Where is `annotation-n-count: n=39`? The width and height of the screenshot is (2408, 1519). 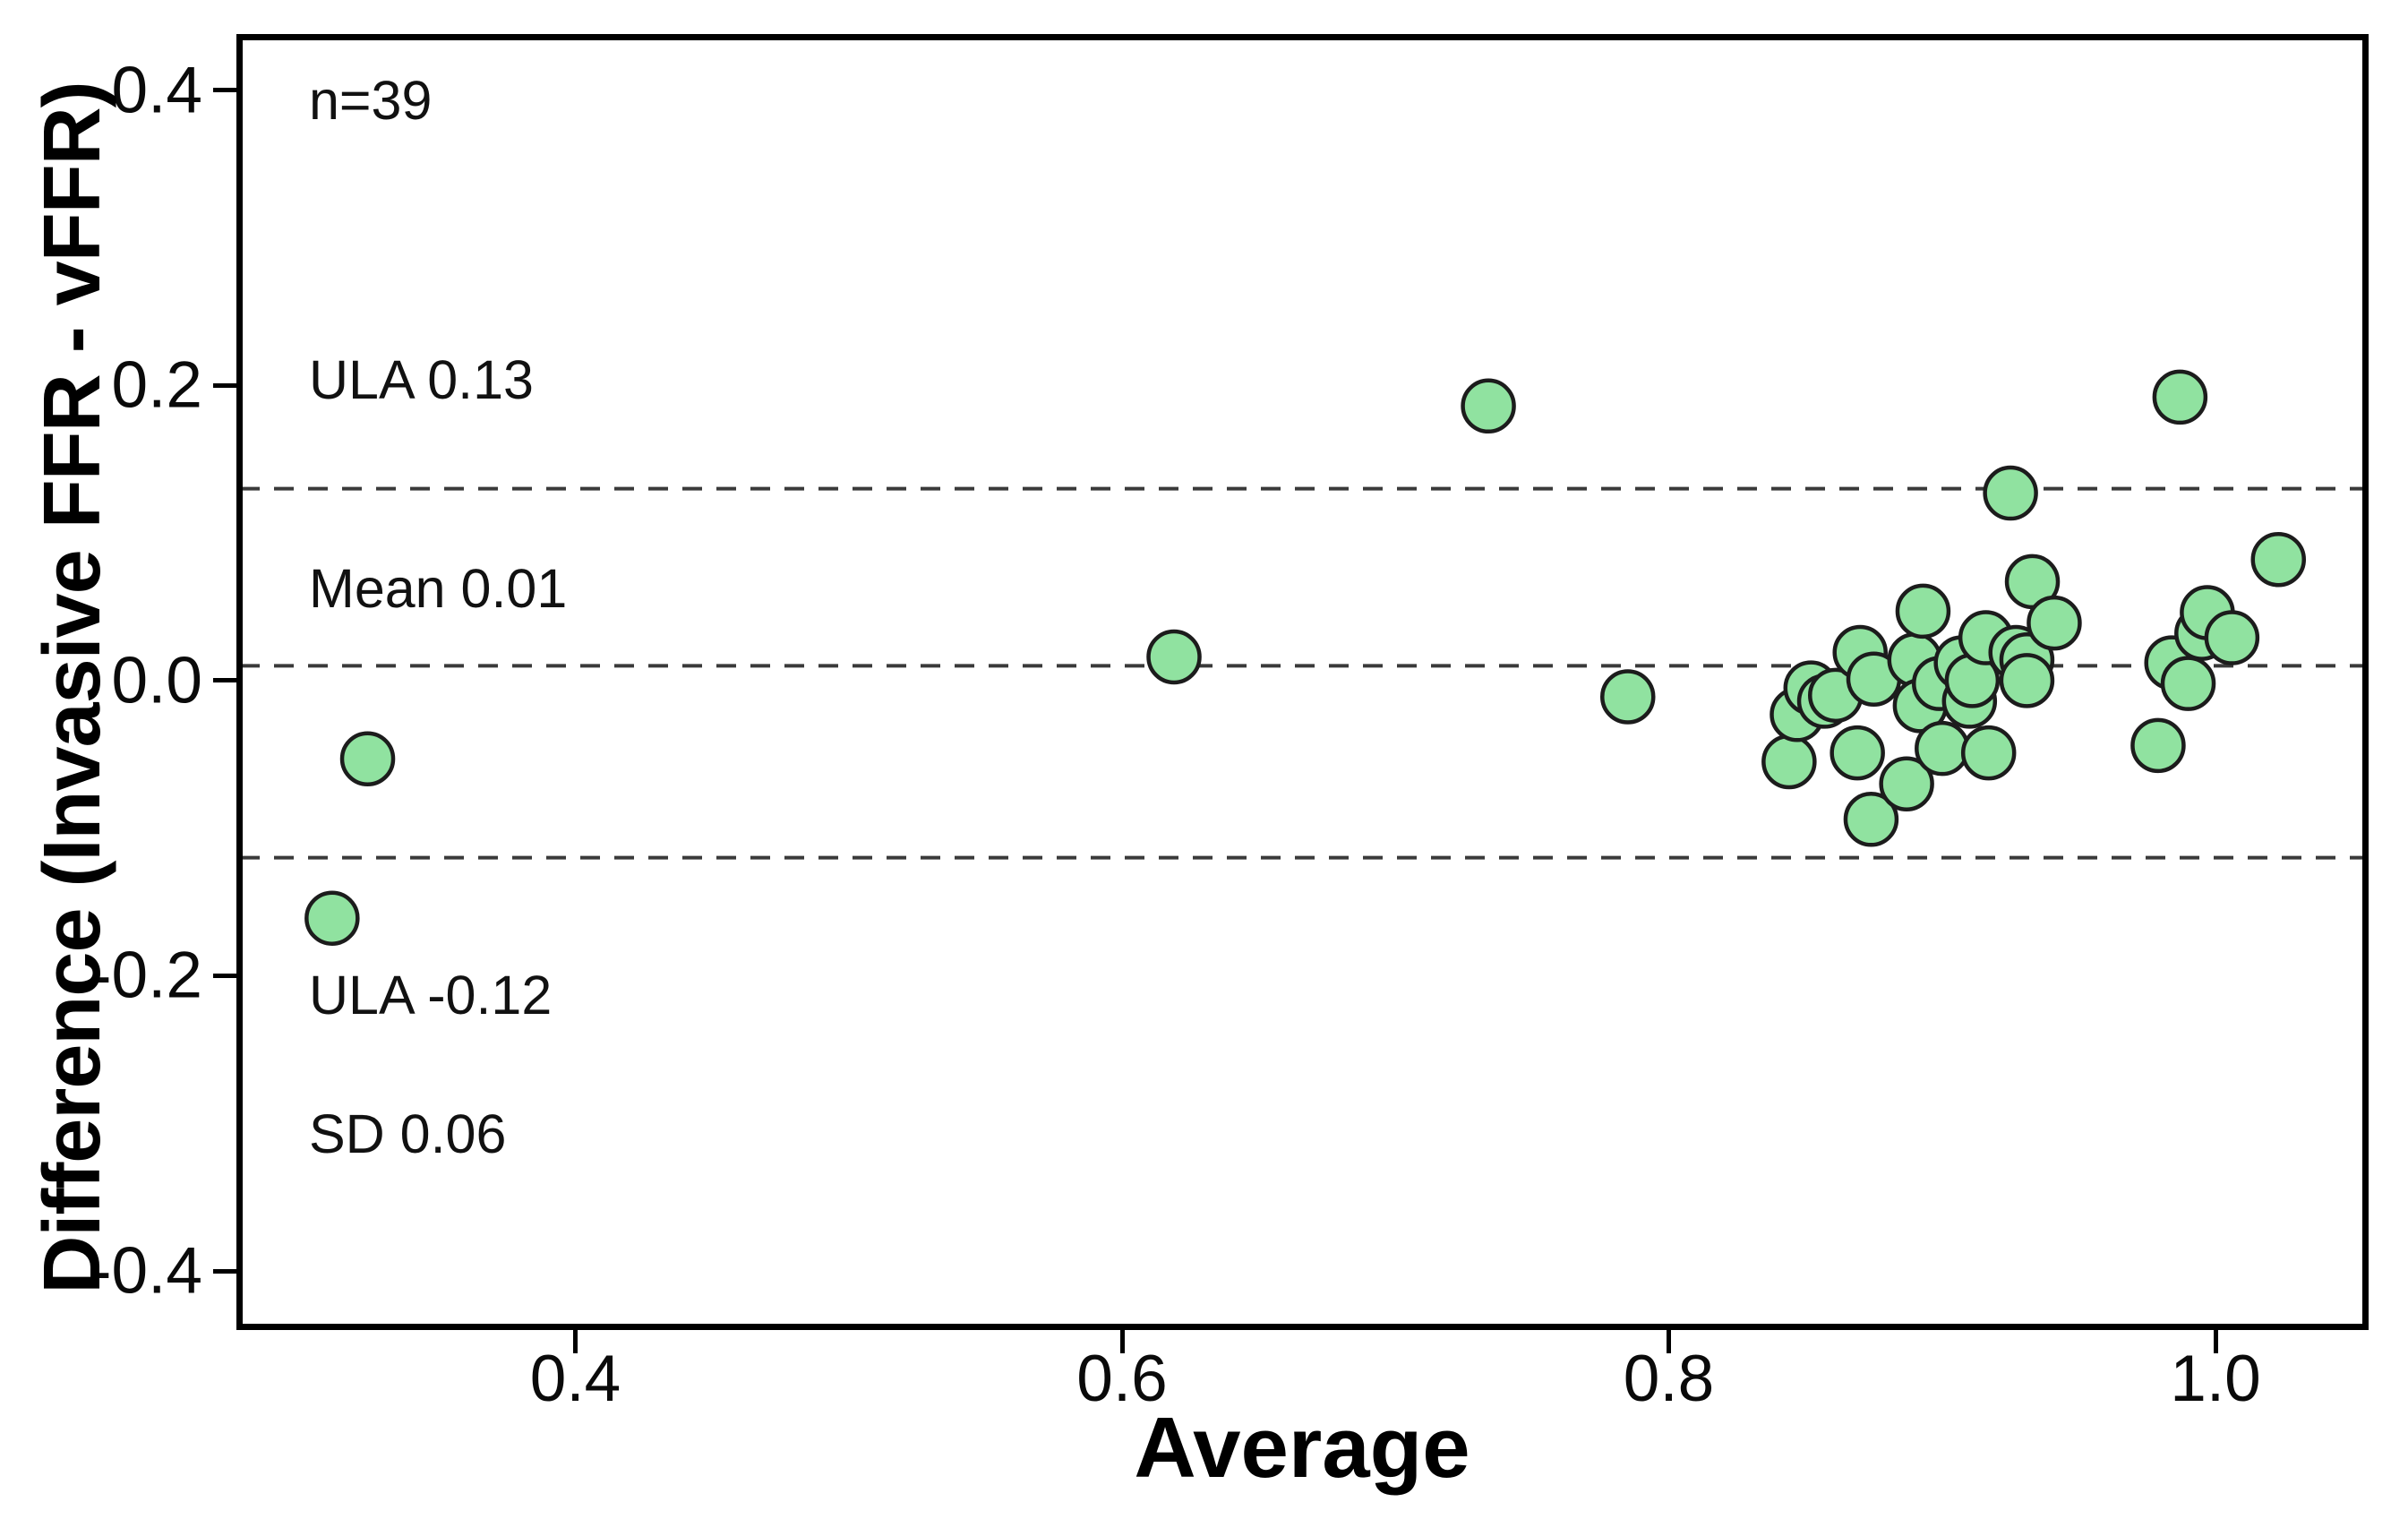
annotation-n-count: n=39 is located at coordinates (371, 101).